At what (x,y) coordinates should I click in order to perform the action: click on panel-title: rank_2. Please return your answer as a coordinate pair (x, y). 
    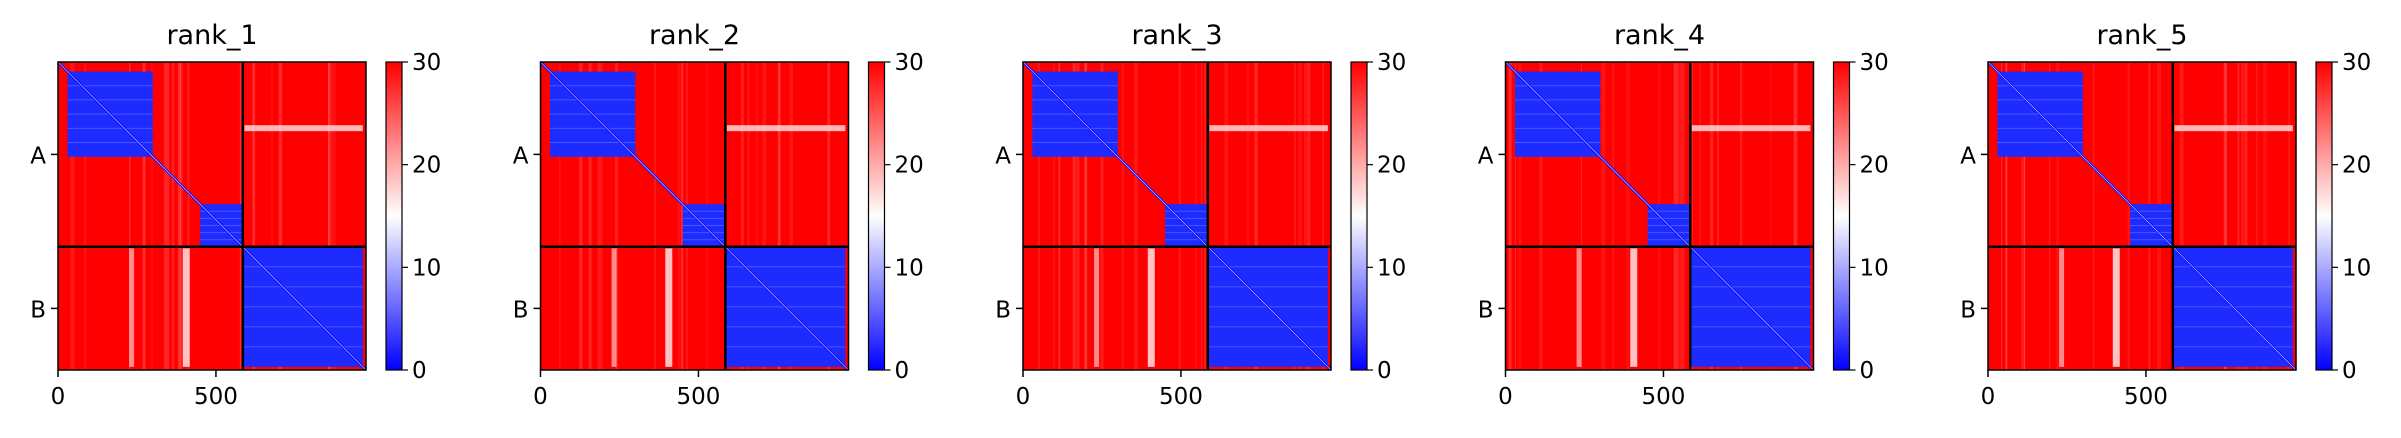
    Looking at the image, I should click on (694, 35).